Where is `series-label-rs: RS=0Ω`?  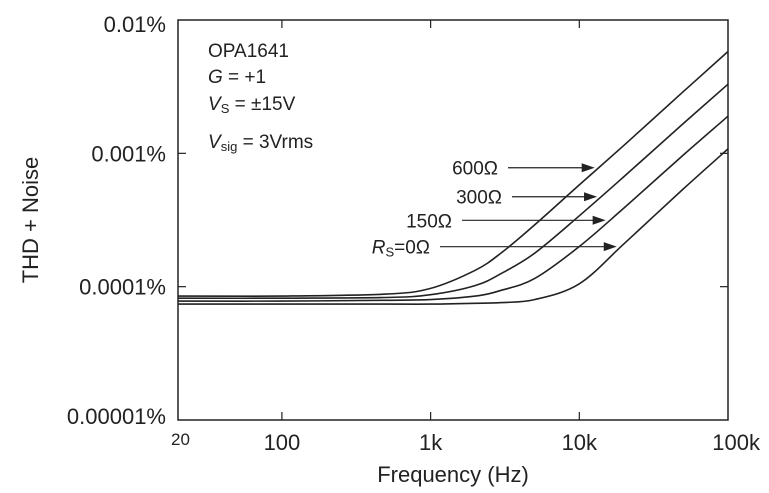
series-label-rs: RS=0Ω is located at coordinates (401, 249).